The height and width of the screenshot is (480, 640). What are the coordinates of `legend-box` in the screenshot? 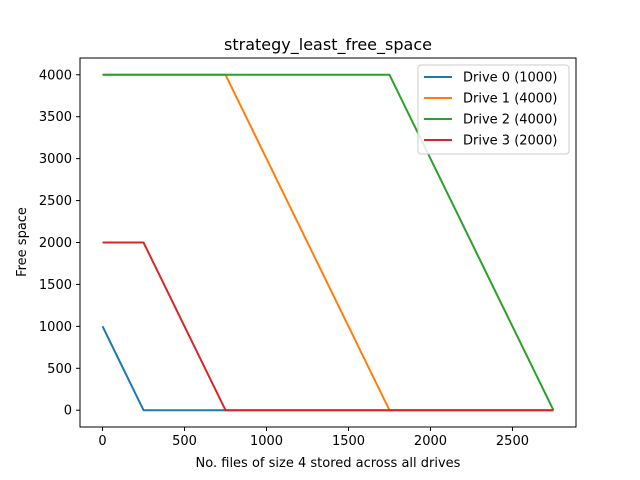 It's located at (493, 109).